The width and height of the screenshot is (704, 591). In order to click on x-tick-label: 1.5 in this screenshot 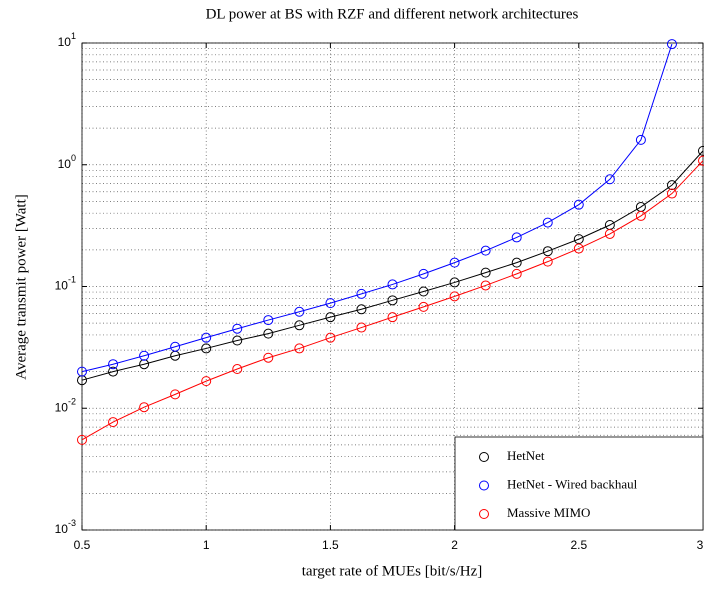, I will do `click(330, 545)`.